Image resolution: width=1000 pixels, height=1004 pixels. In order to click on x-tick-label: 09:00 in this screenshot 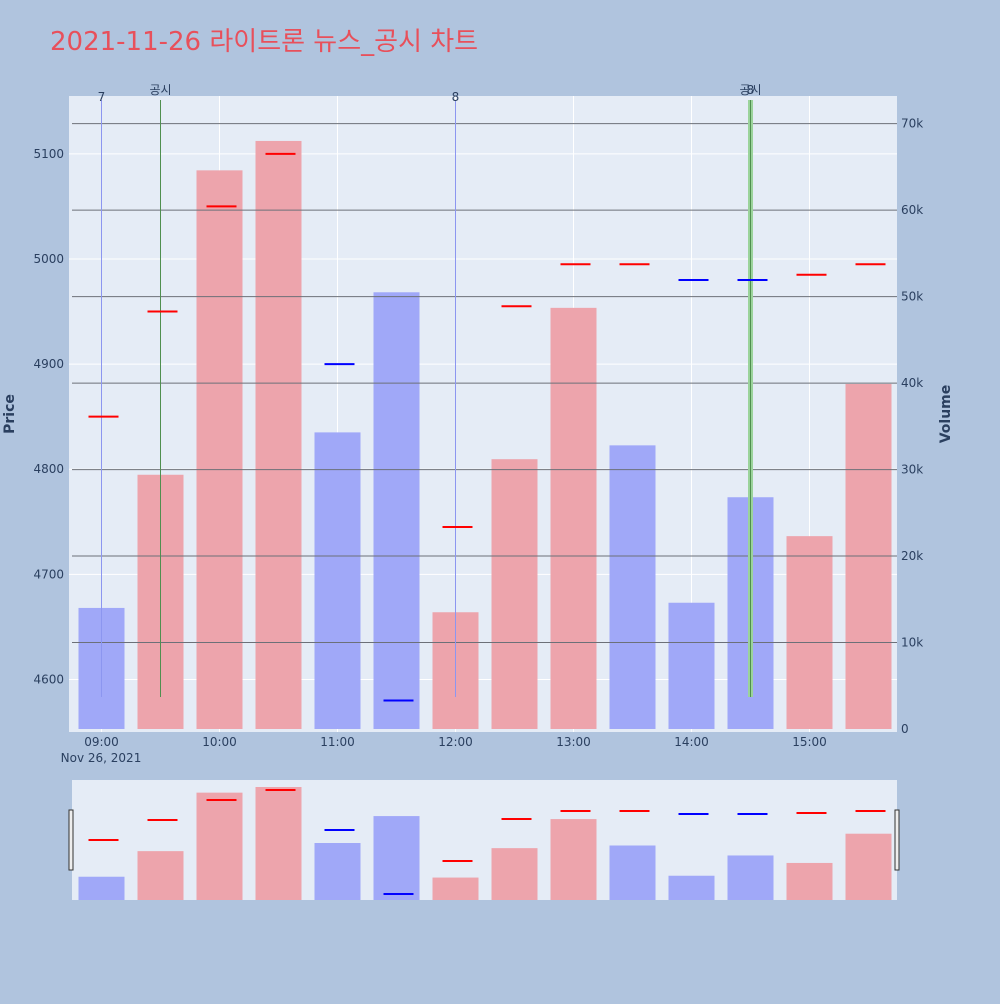, I will do `click(101, 742)`.